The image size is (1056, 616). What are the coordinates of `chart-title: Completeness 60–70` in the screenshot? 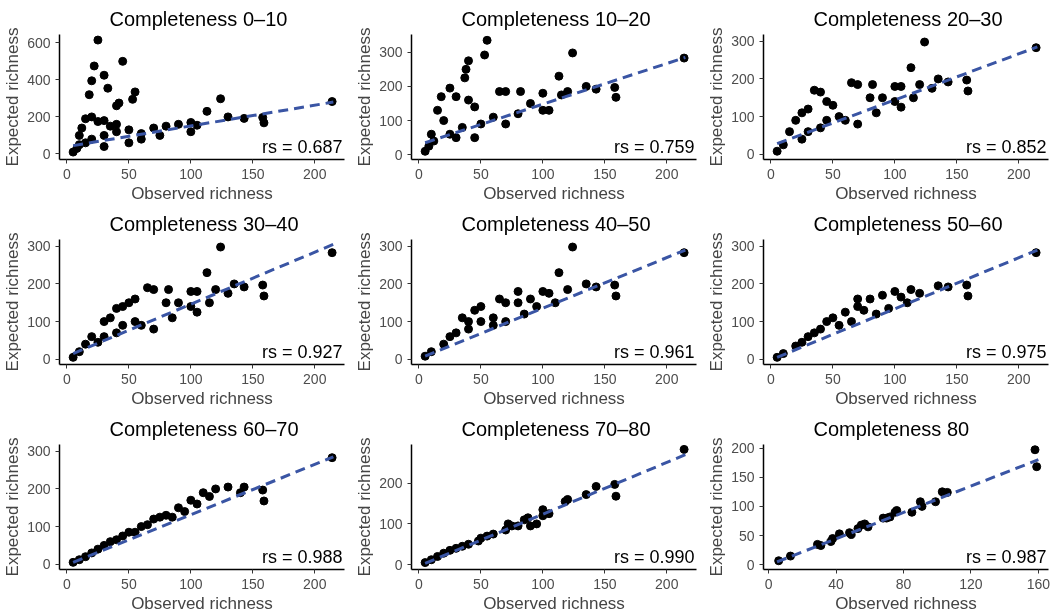 It's located at (204, 428).